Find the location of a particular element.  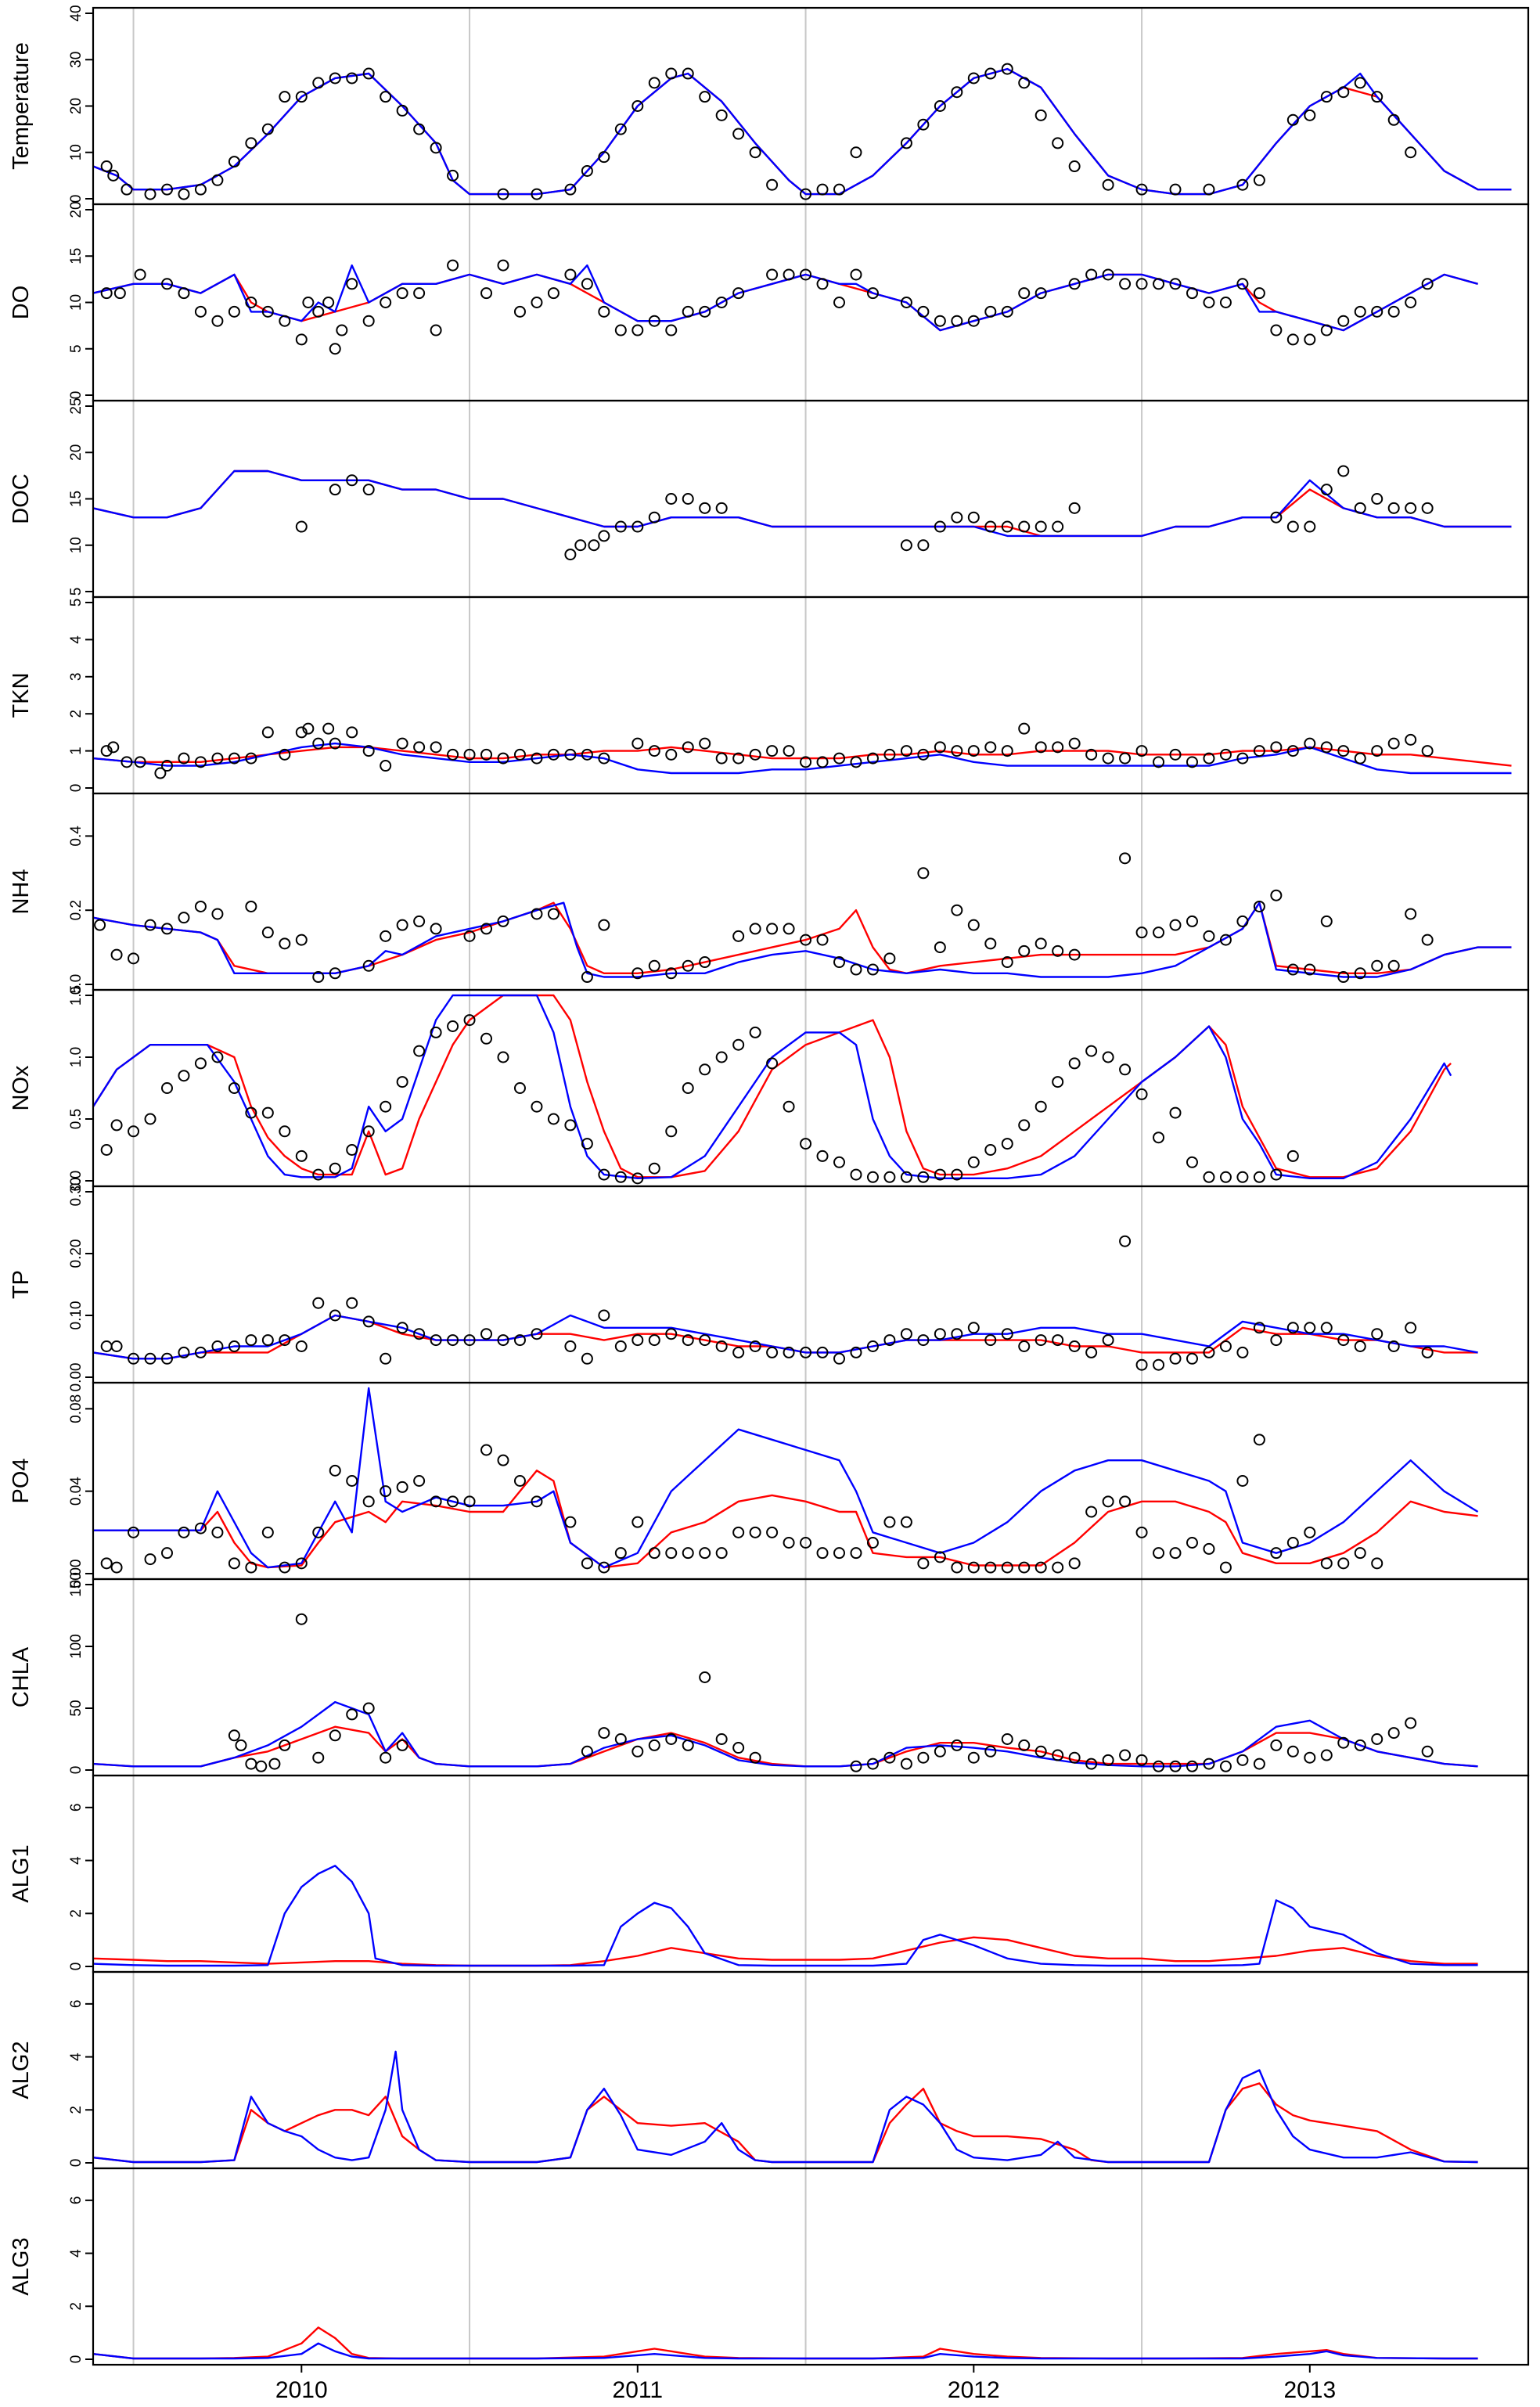

y-tick-label: 0.30 is located at coordinates (76, 1192).